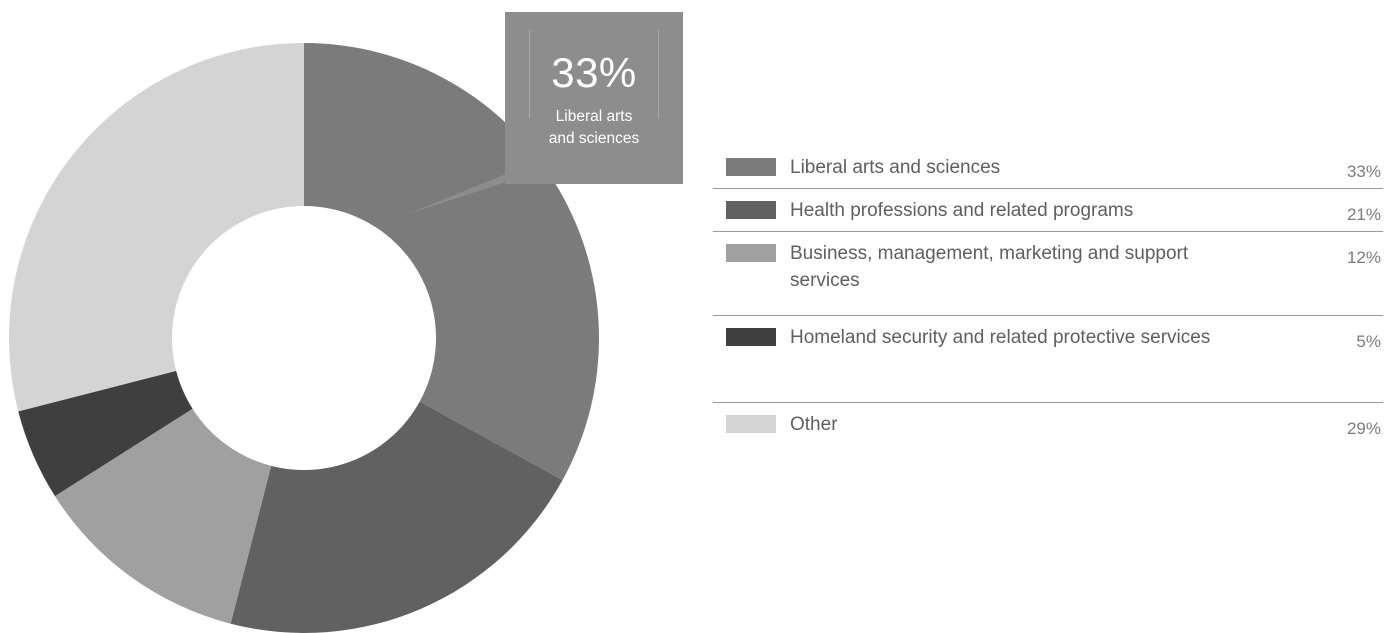 The width and height of the screenshot is (1393, 633). Describe the element at coordinates (1048, 427) in the screenshot. I see `legend-item: Other 29%` at that location.